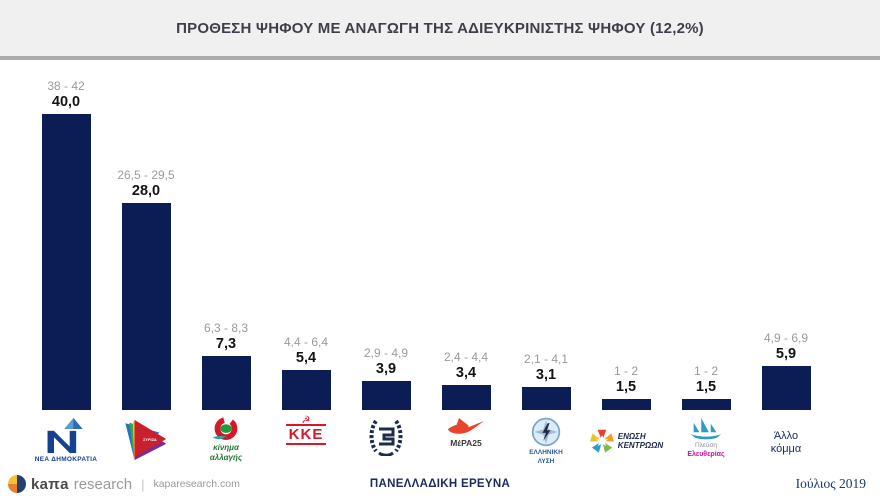 The width and height of the screenshot is (880, 500). I want to click on xrysi-avgi-wreath-icon, so click(386, 437).